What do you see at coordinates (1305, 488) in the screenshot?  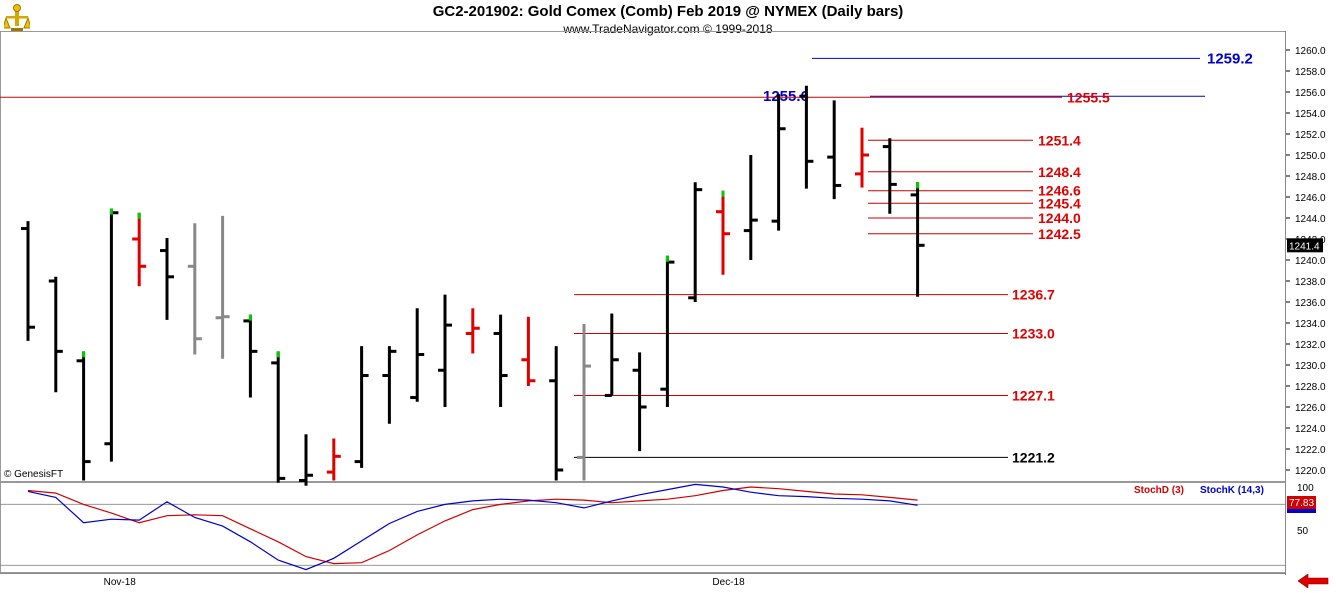 I see `stoch-tick-label: 100` at bounding box center [1305, 488].